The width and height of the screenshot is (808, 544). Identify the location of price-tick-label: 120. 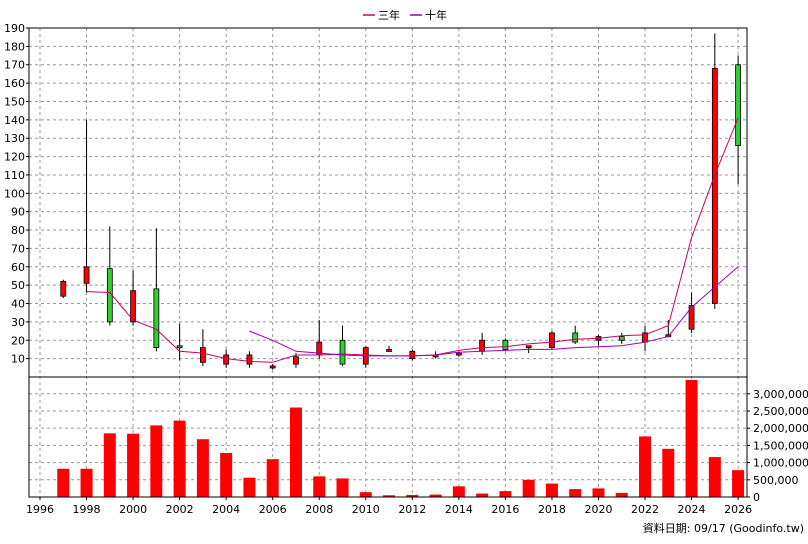
(14, 157).